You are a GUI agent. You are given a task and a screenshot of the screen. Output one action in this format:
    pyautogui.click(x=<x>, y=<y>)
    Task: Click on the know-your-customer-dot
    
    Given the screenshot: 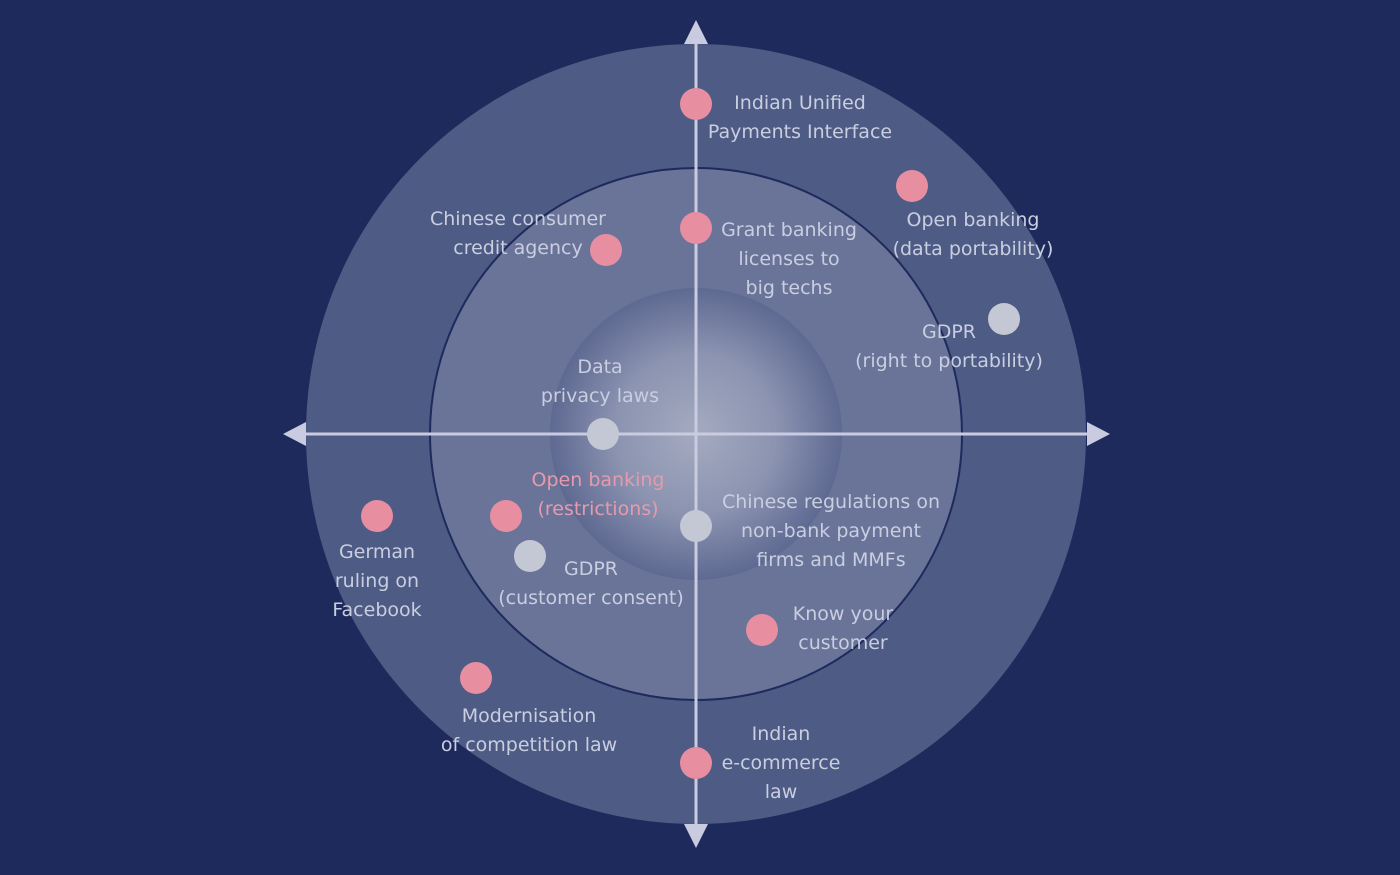 What is the action you would take?
    pyautogui.click(x=762, y=630)
    